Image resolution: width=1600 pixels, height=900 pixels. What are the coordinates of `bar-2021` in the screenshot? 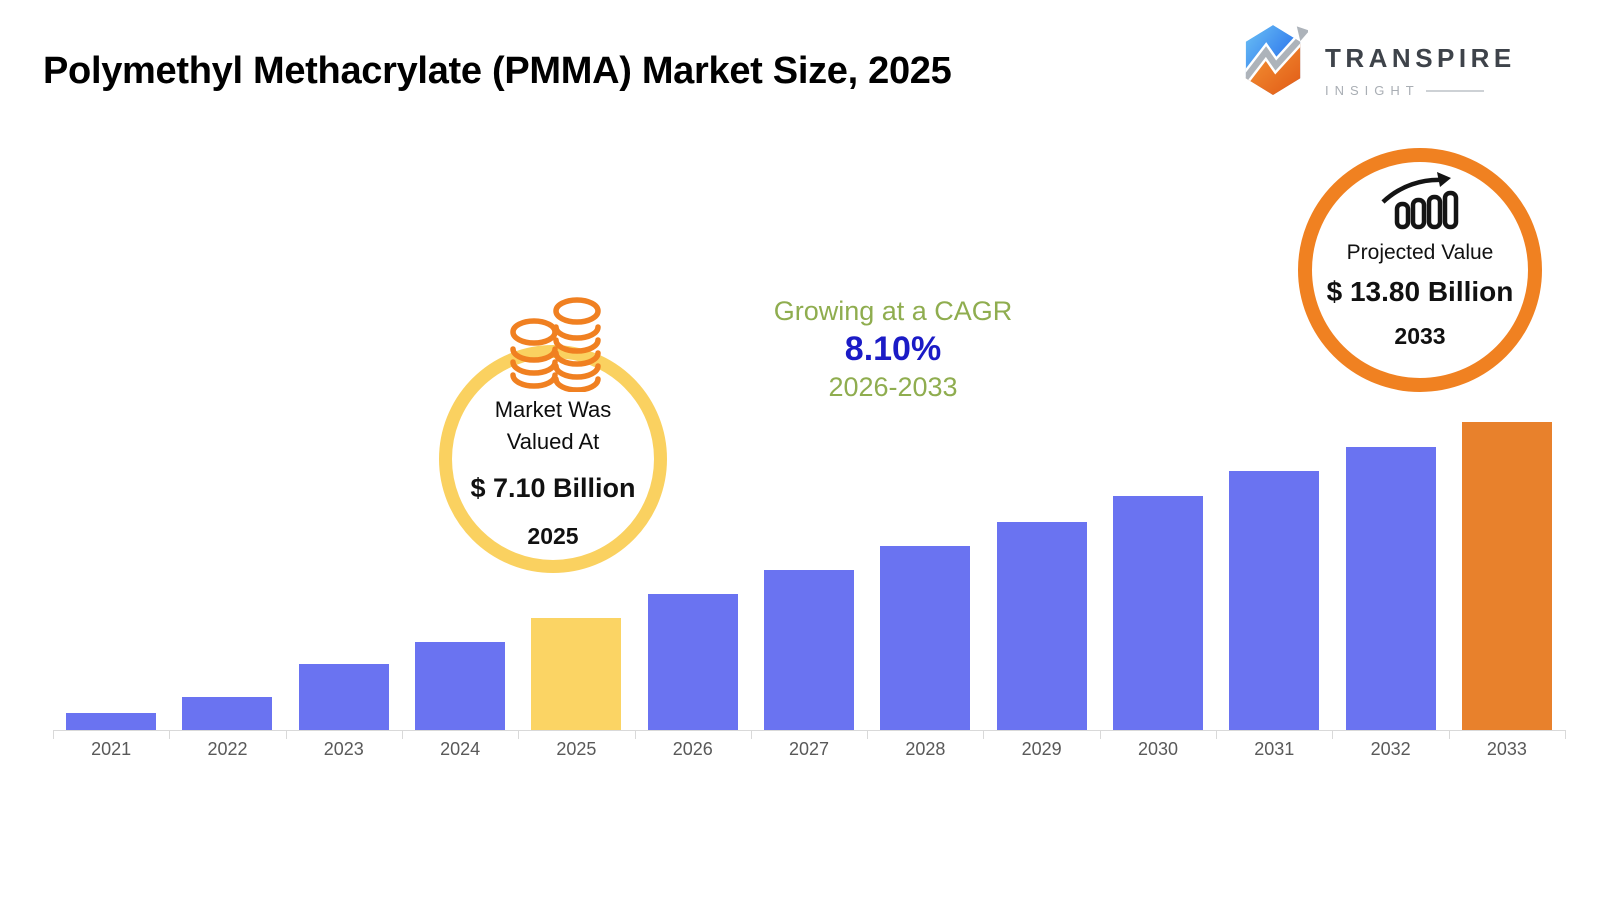 It's located at (111, 721).